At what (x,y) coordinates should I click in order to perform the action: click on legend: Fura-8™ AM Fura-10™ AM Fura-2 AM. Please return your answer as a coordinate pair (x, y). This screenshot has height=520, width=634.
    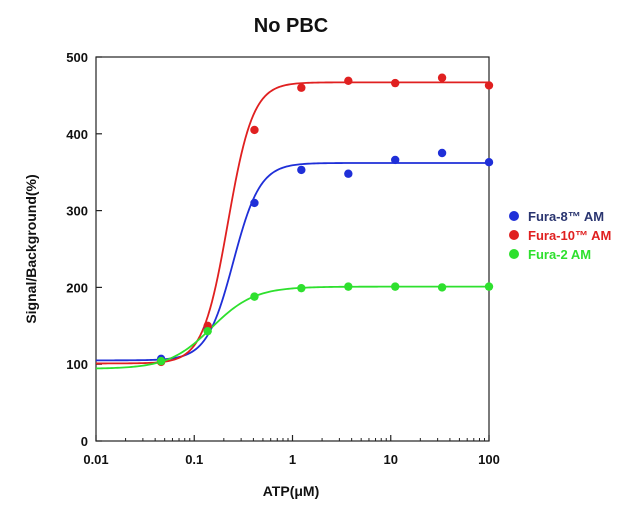
    Looking at the image, I should click on (560, 235).